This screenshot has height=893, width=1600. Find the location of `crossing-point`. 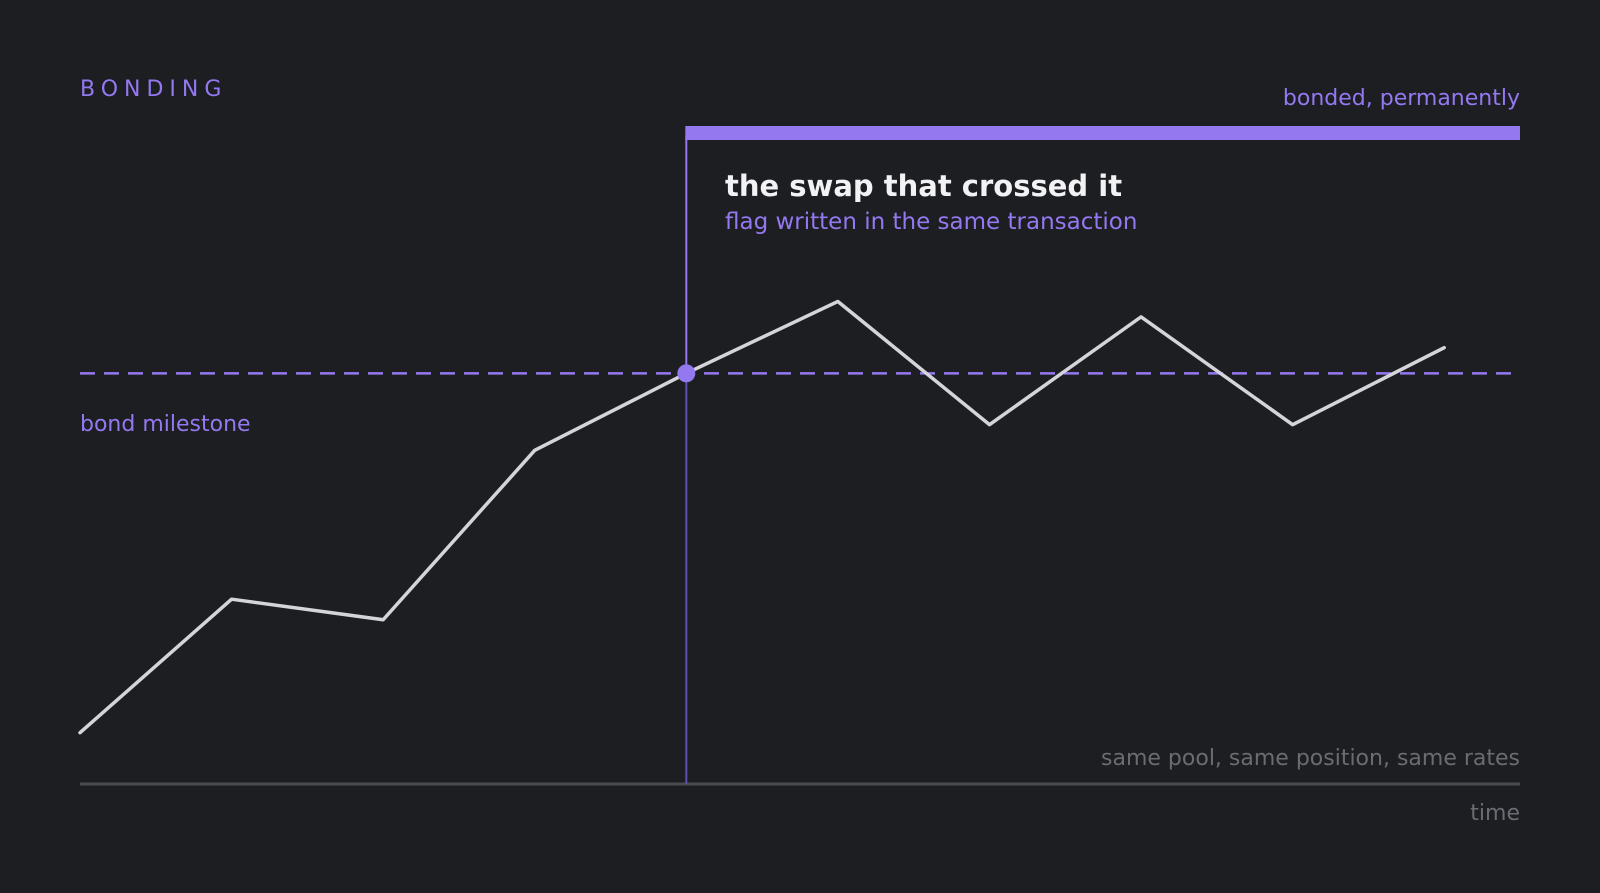

crossing-point is located at coordinates (686, 373).